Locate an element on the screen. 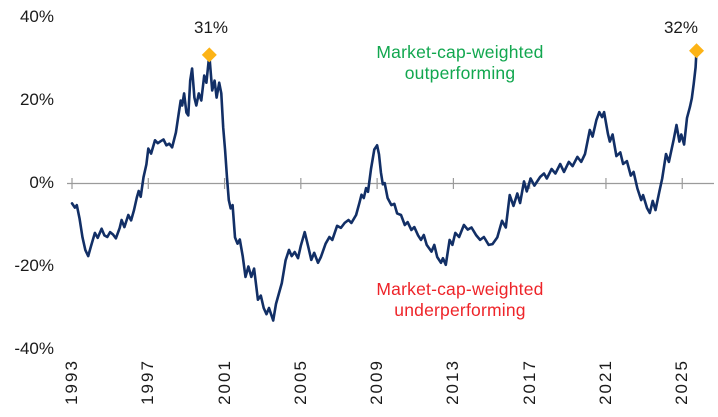 This screenshot has height=417, width=718. x-tick-label: 2013 is located at coordinates (453, 382).